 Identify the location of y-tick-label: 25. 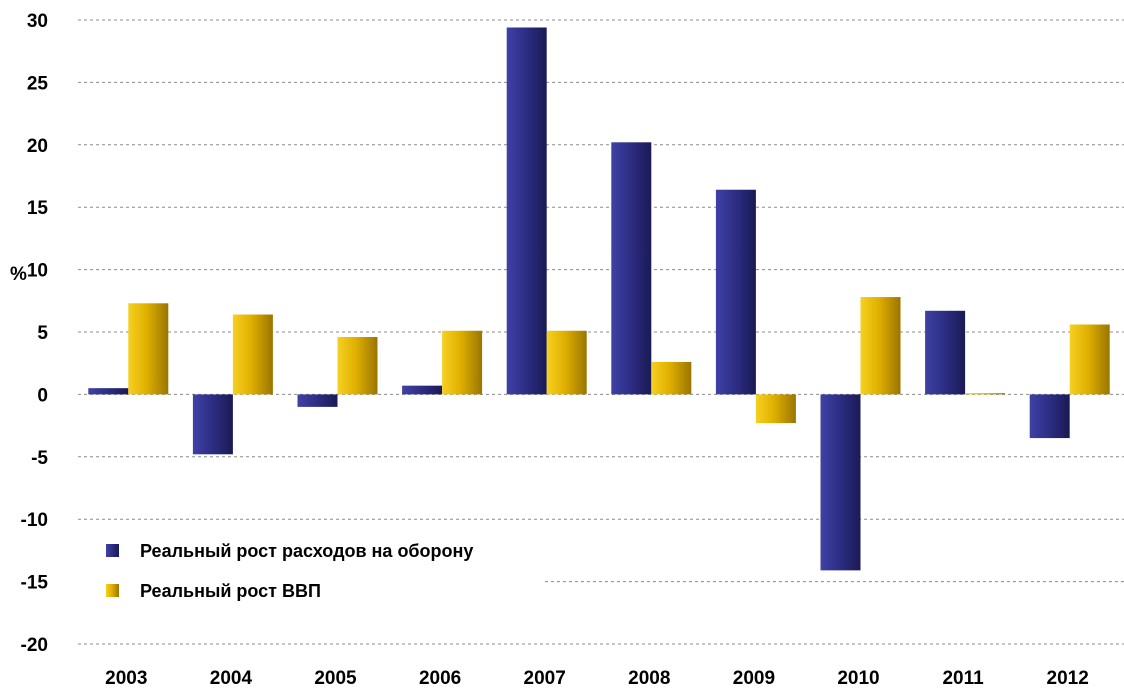
(38, 83).